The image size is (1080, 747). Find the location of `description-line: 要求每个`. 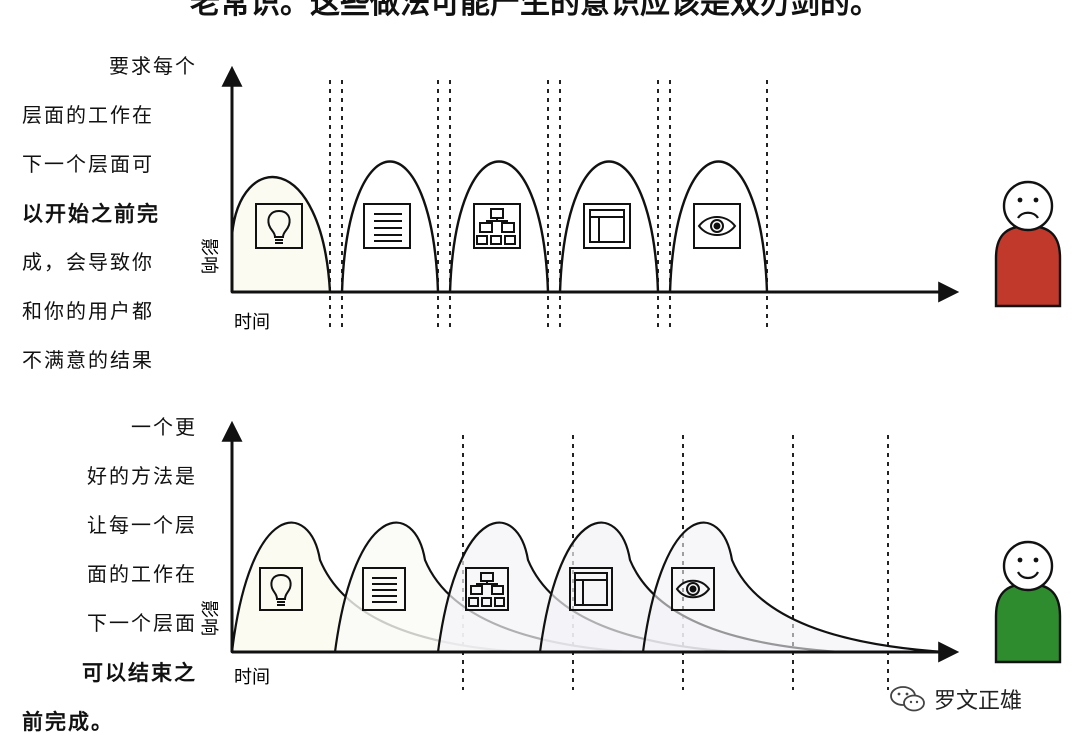

description-line: 要求每个 is located at coordinates (153, 66).